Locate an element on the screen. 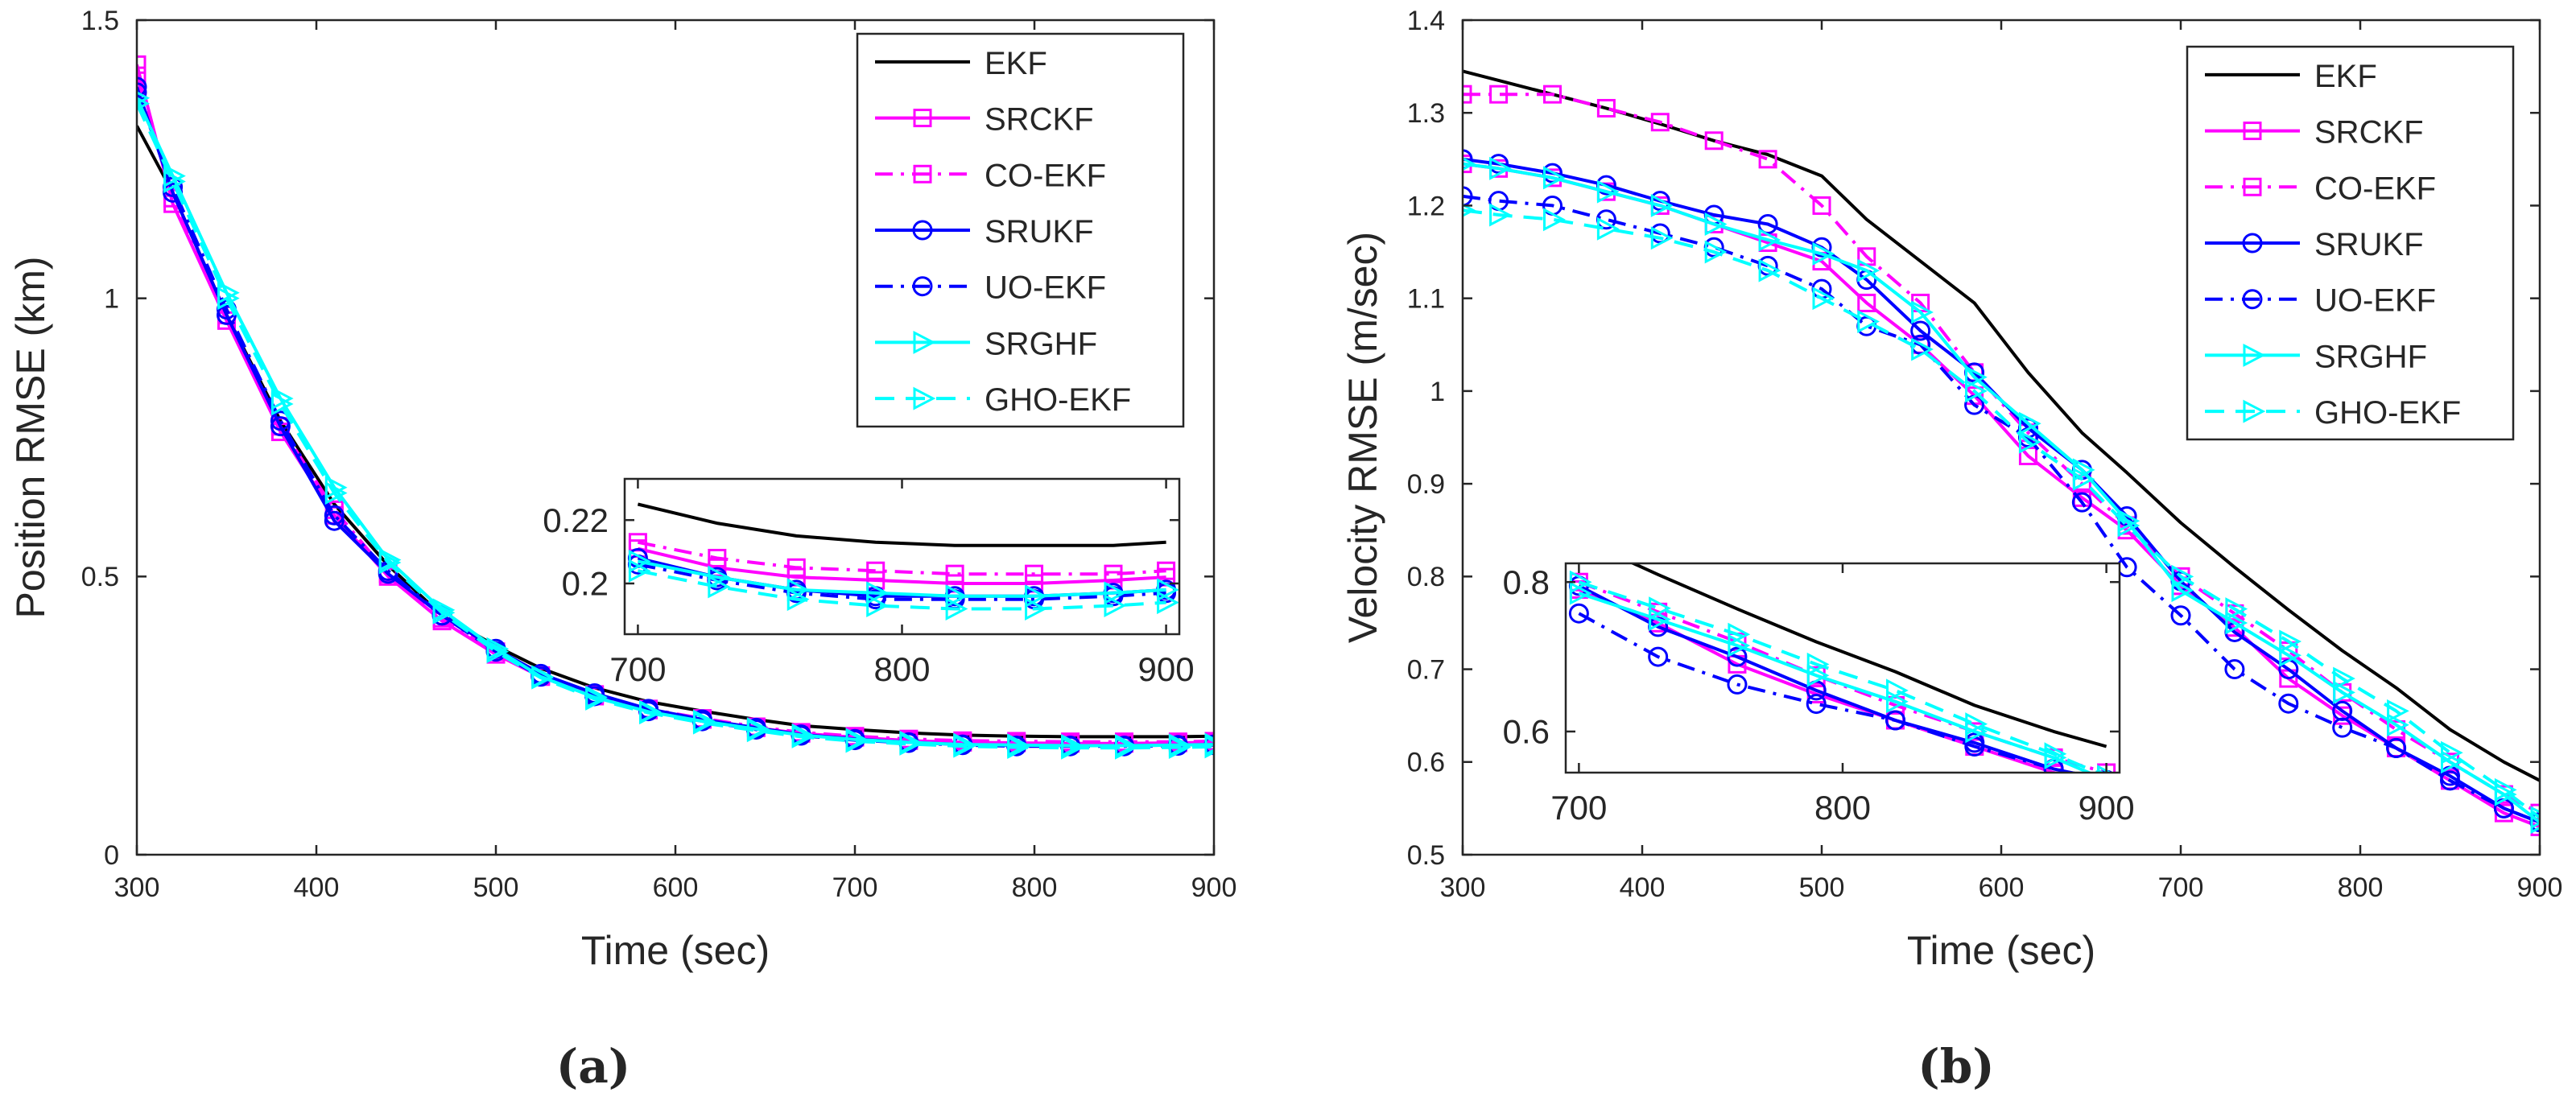 The height and width of the screenshot is (1105, 2576). position-chart-inset-y-tick-label: 0.2 is located at coordinates (585, 584).